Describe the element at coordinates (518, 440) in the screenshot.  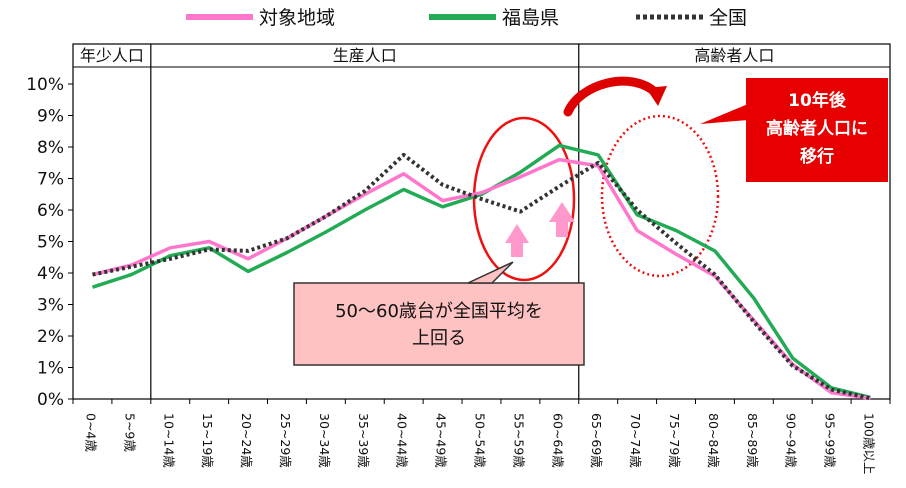
I see `x-tick-label: 55~59歳` at that location.